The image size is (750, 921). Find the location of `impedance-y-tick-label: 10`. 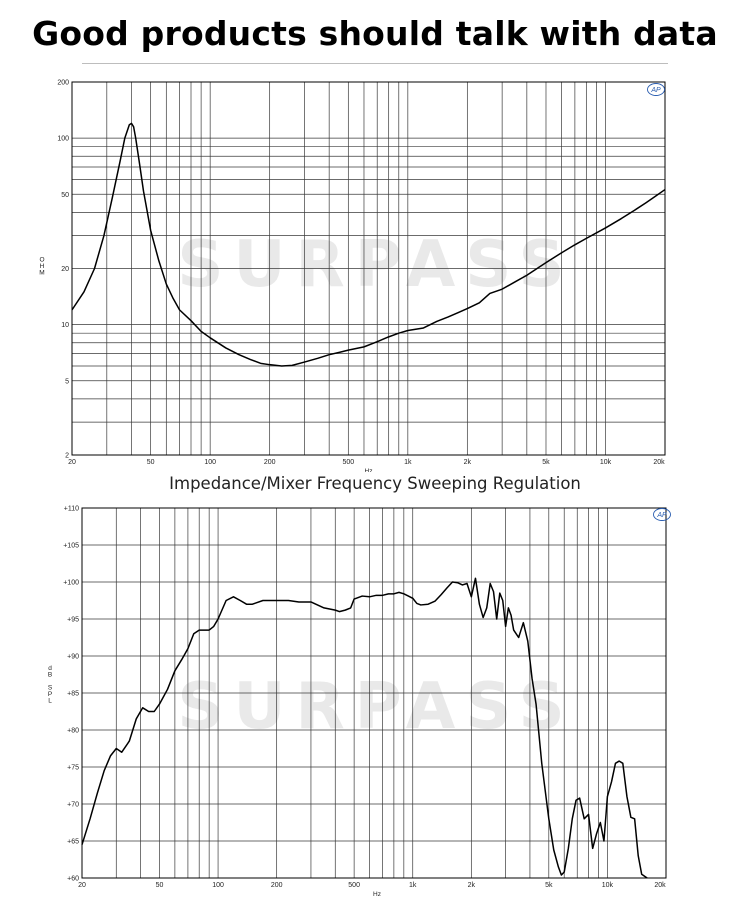

impedance-y-tick-label: 10 is located at coordinates (65, 325).